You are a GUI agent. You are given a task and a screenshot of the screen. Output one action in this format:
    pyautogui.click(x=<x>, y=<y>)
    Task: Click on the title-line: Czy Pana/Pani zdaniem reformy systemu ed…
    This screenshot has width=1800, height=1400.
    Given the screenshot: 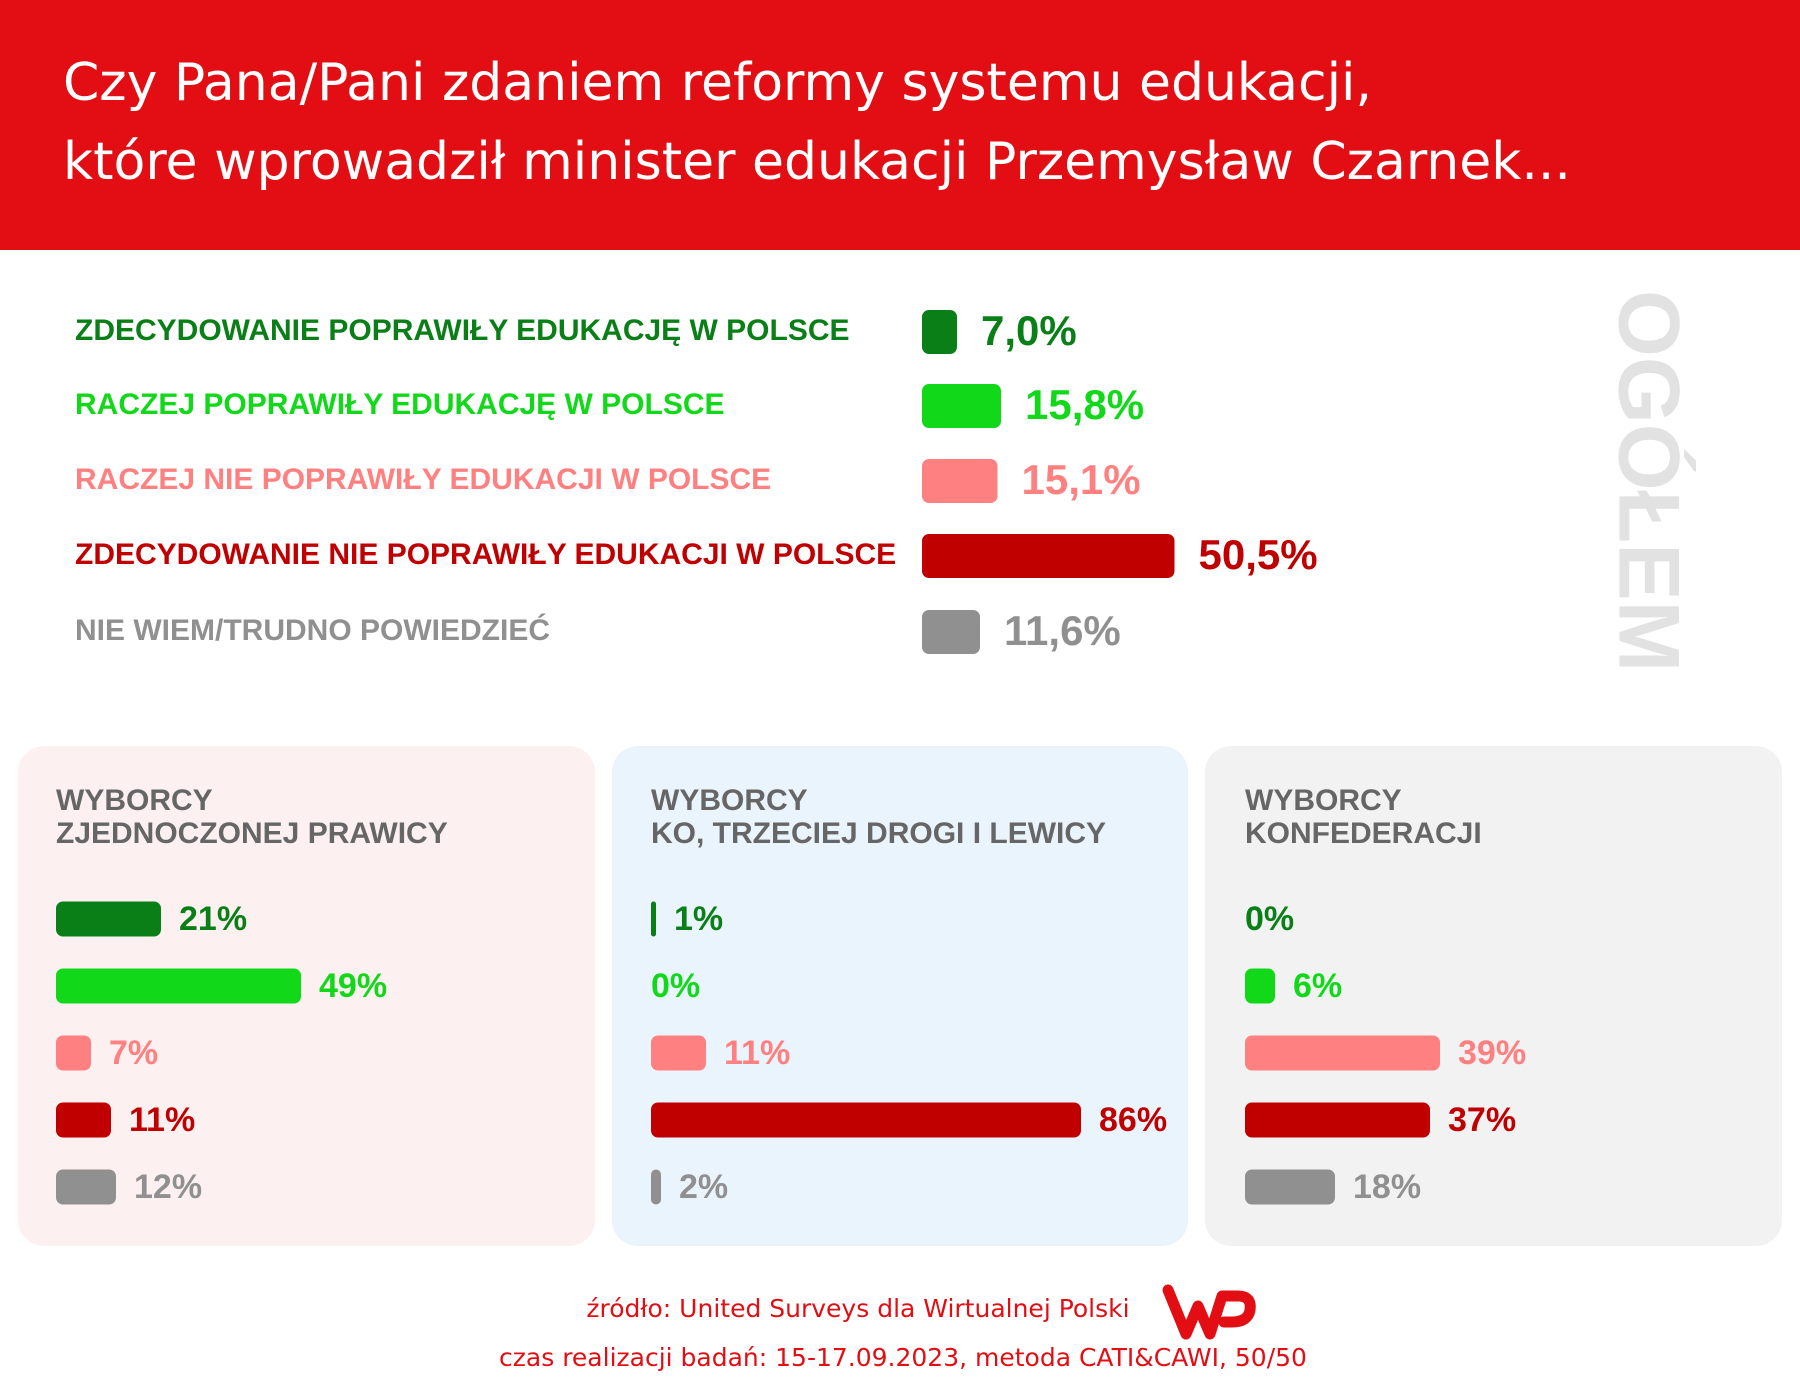 What is the action you would take?
    pyautogui.click(x=717, y=83)
    